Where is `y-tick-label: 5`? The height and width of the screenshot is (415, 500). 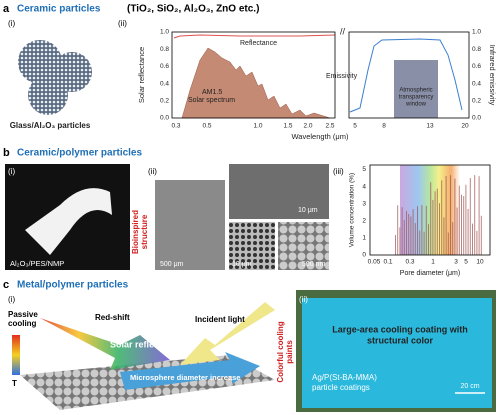 y-tick-label: 5 is located at coordinates (364, 169).